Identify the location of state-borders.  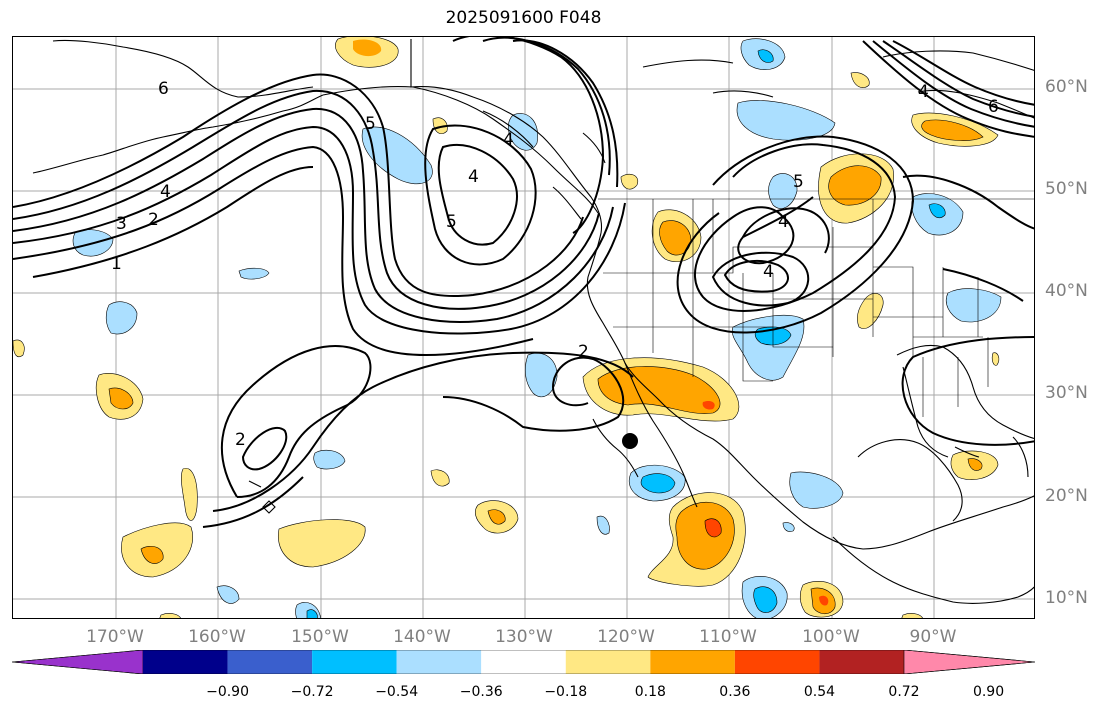
(816, 307).